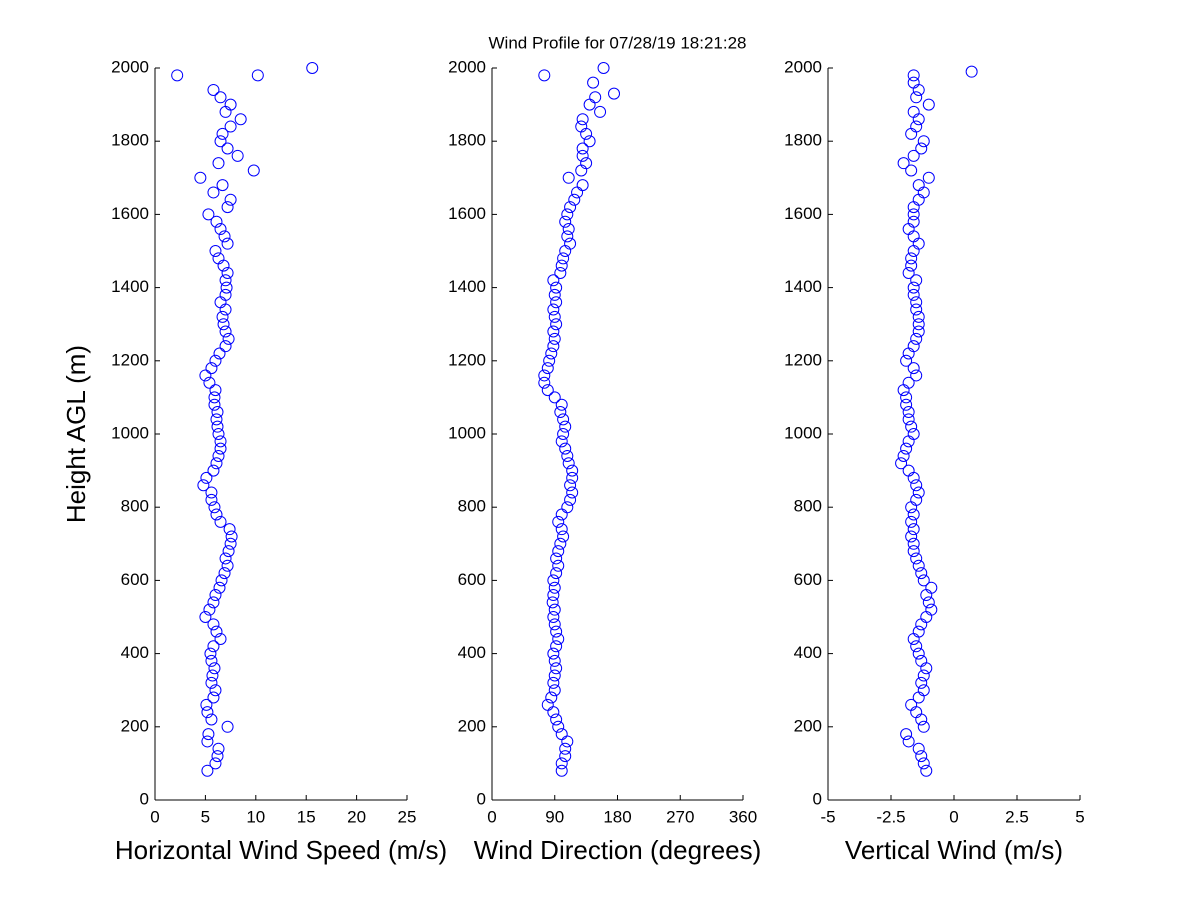 Image resolution: width=1200 pixels, height=900 pixels. What do you see at coordinates (618, 42) in the screenshot?
I see `chart-title: Wind Profile for 07/28/19 18:21:28` at bounding box center [618, 42].